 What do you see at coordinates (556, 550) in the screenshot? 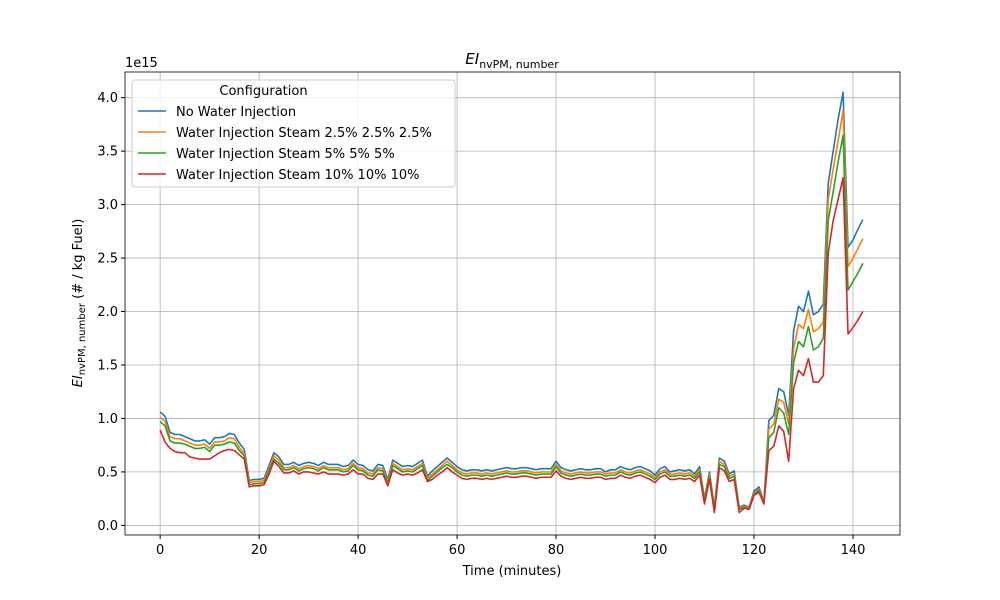
I see `x-tick-label: 80` at bounding box center [556, 550].